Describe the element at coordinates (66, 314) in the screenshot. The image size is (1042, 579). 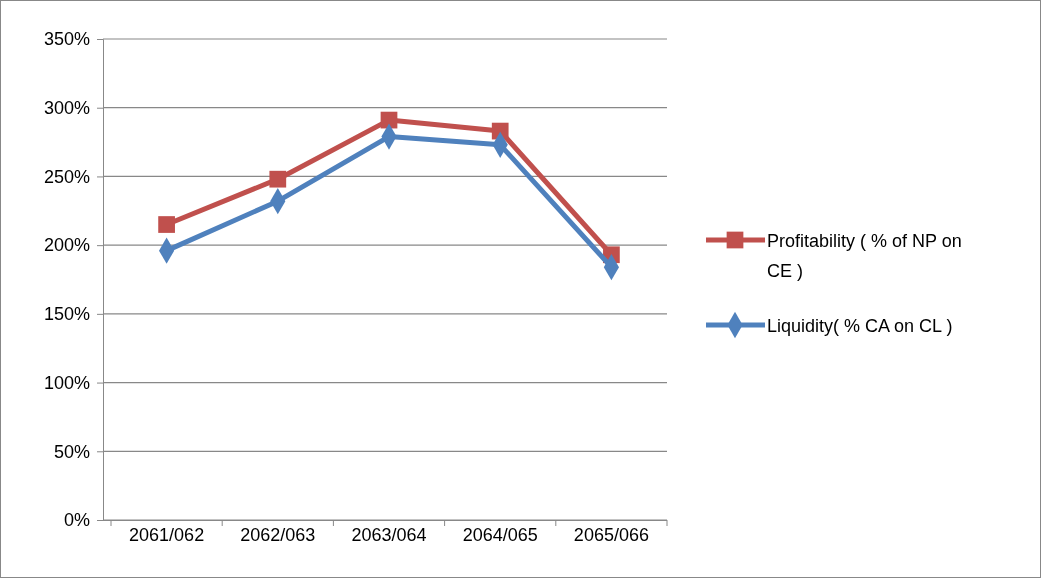
I see `y-tick-label: 150%` at that location.